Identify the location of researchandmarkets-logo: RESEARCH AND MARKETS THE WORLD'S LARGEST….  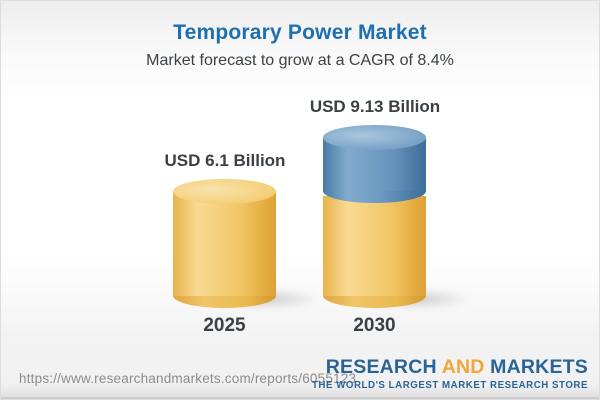
(449, 373).